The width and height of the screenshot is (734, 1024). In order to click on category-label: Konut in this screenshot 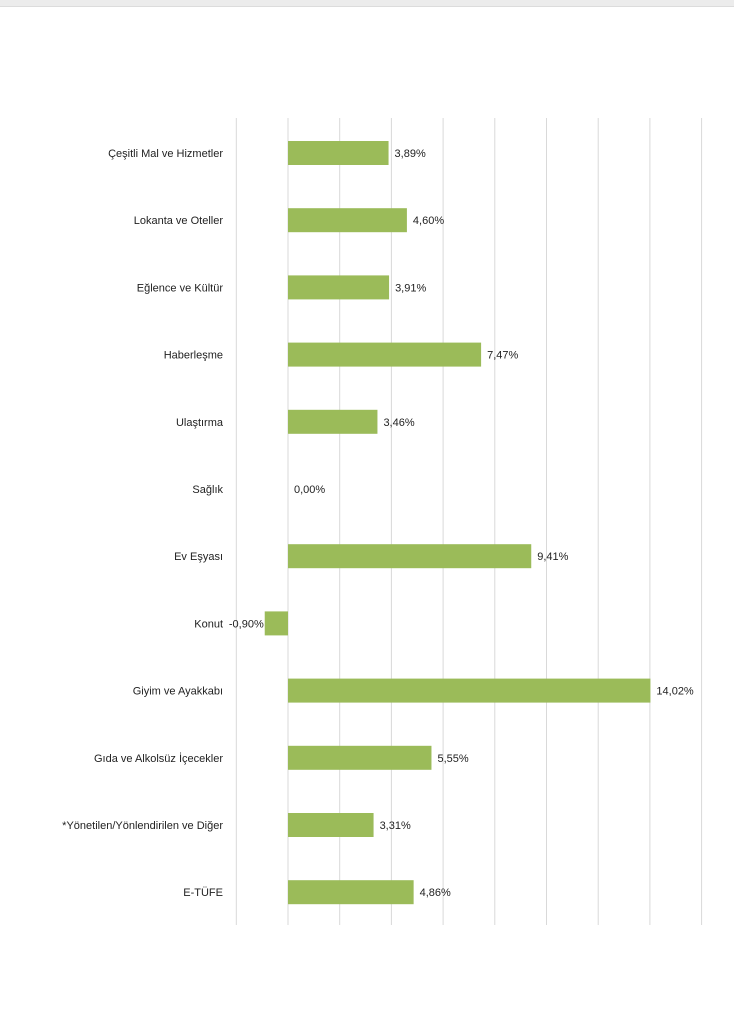, I will do `click(208, 624)`.